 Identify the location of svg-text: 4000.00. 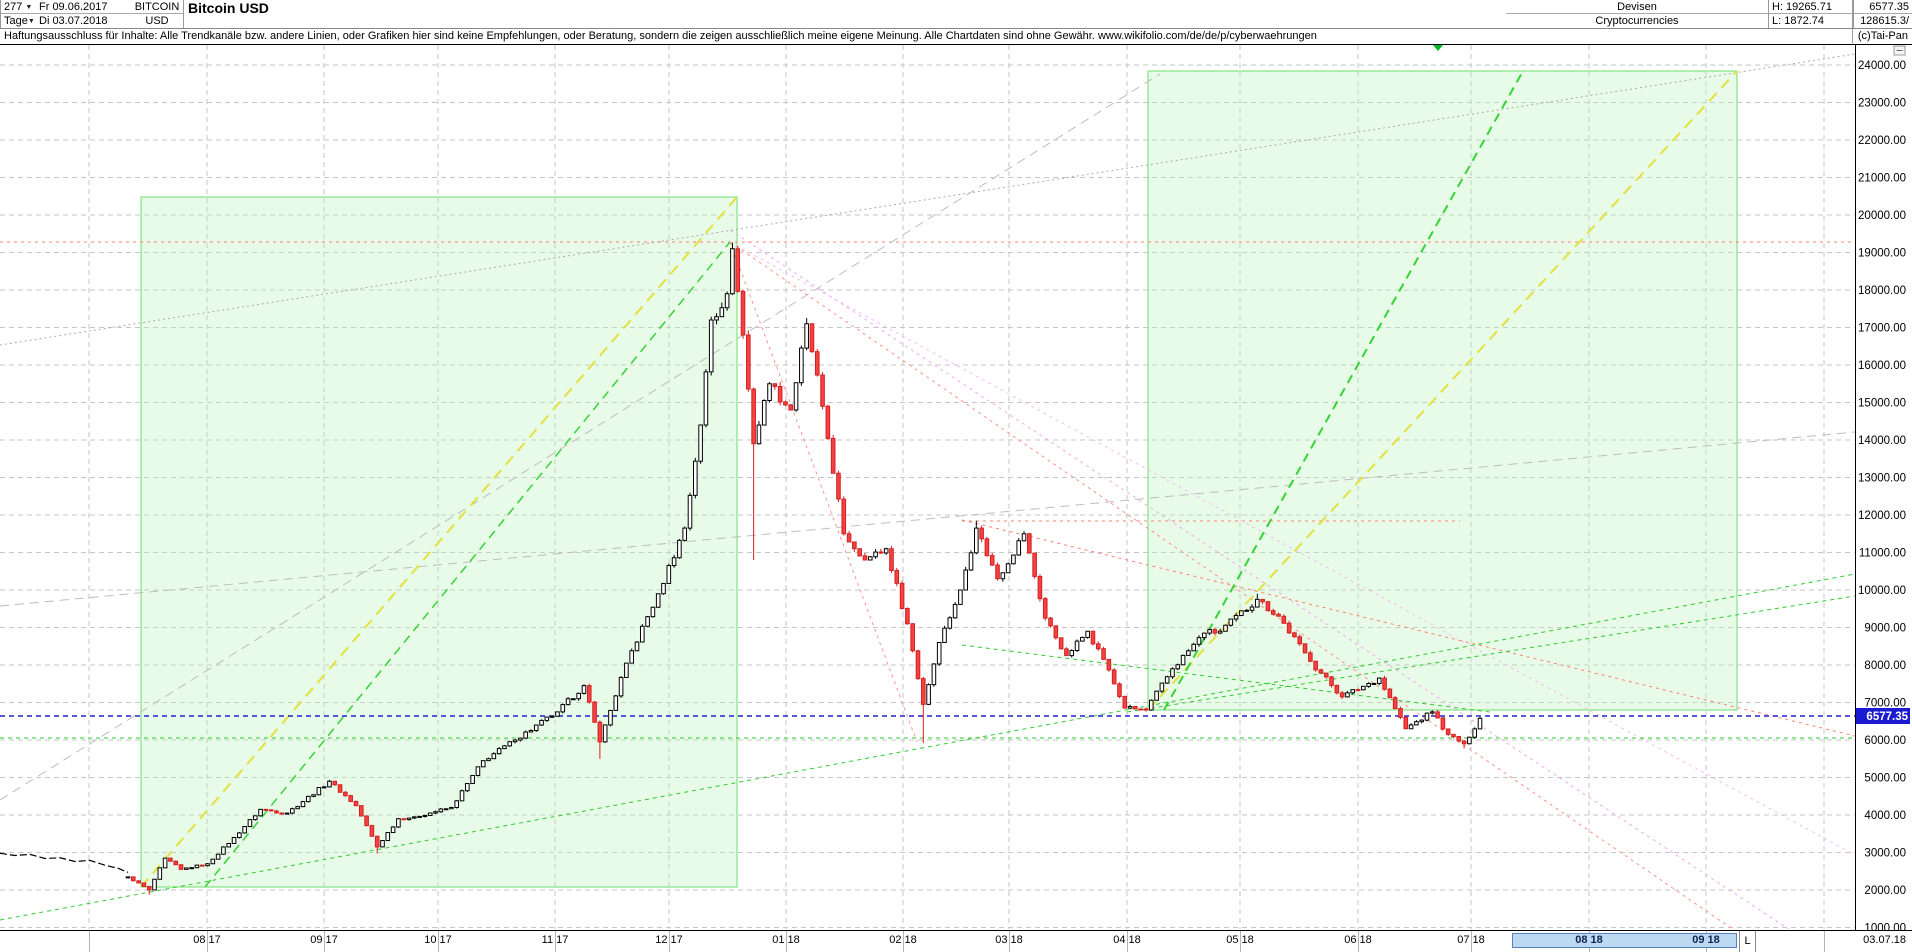
(1885, 816).